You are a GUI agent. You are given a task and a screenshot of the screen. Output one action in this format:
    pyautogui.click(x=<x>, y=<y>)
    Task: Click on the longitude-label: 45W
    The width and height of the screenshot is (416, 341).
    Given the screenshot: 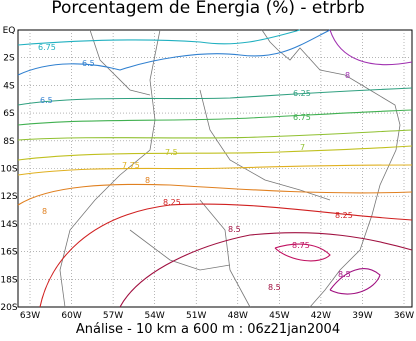 What is the action you would take?
    pyautogui.click(x=279, y=316)
    